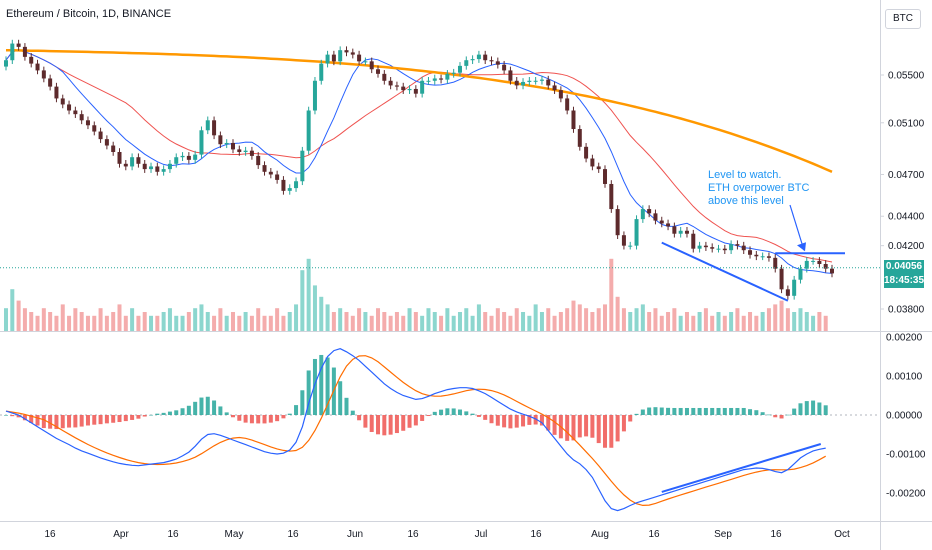 The width and height of the screenshot is (932, 550). I want to click on current-price-tag: 0.04056, so click(904, 267).